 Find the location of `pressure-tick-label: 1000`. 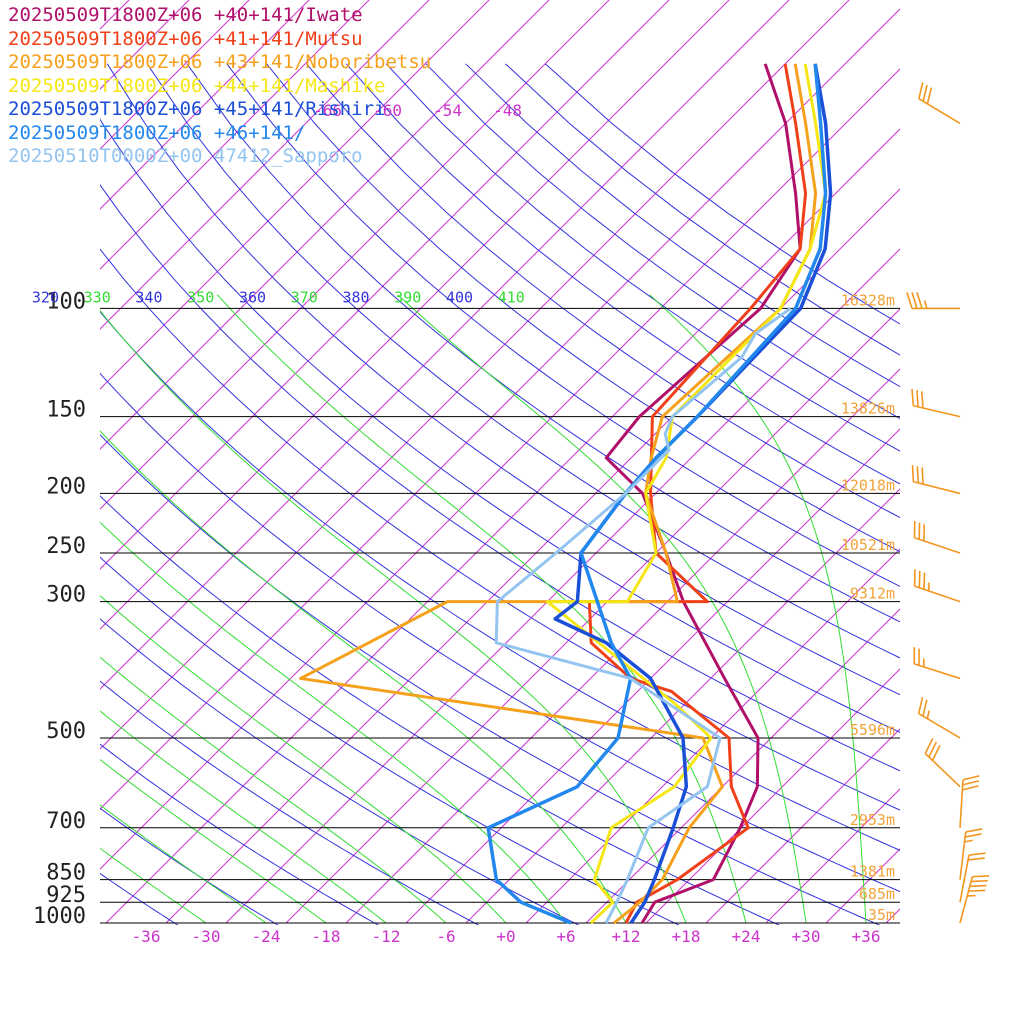

pressure-tick-label: 1000 is located at coordinates (59, 916).